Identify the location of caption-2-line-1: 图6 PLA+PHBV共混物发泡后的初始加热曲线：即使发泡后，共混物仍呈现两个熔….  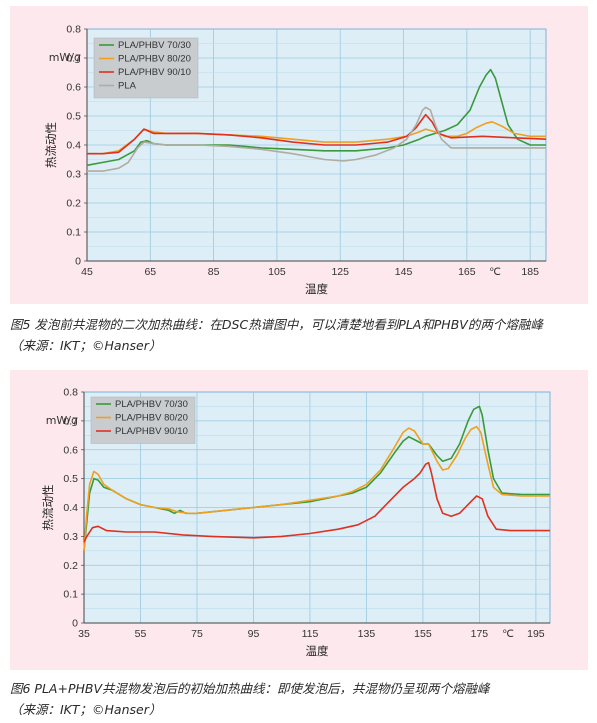
(250, 688).